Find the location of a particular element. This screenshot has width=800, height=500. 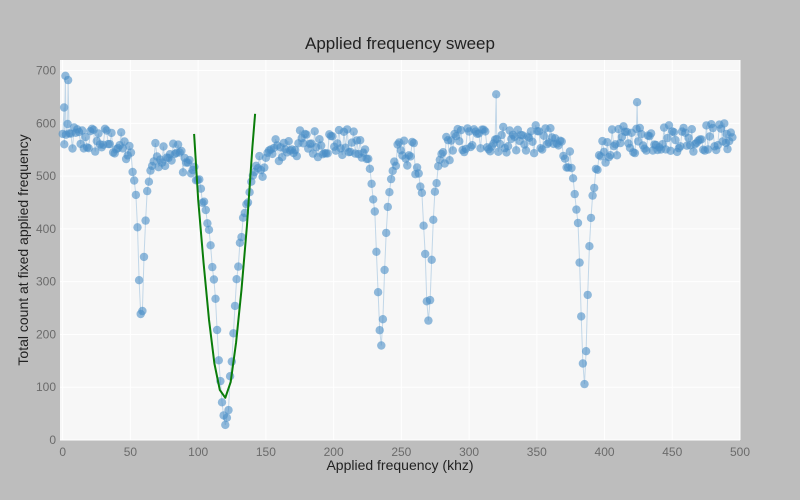

x-tick-label: 300 is located at coordinates (469, 452).